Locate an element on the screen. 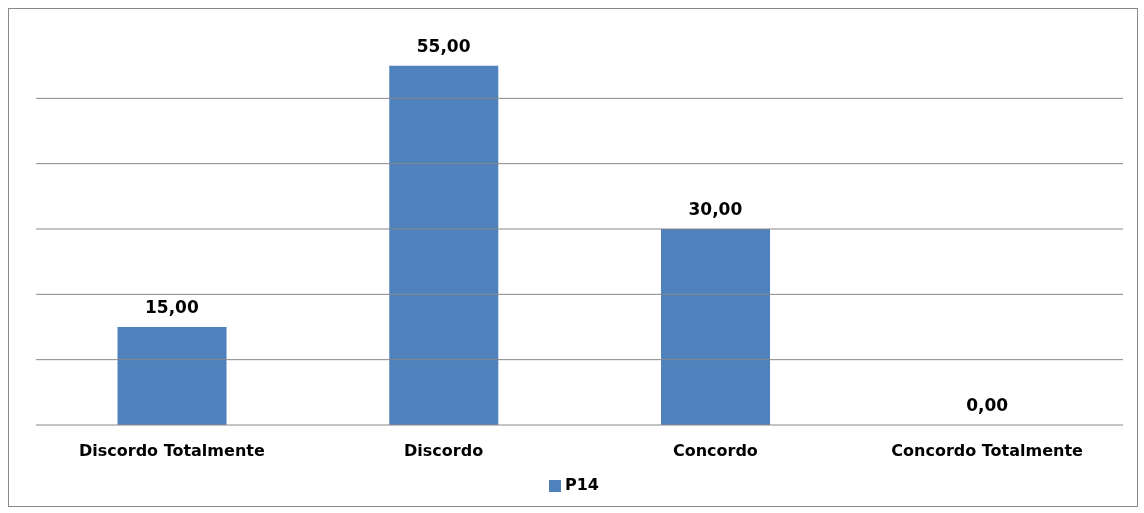  data-label: 15,00 is located at coordinates (171, 307).